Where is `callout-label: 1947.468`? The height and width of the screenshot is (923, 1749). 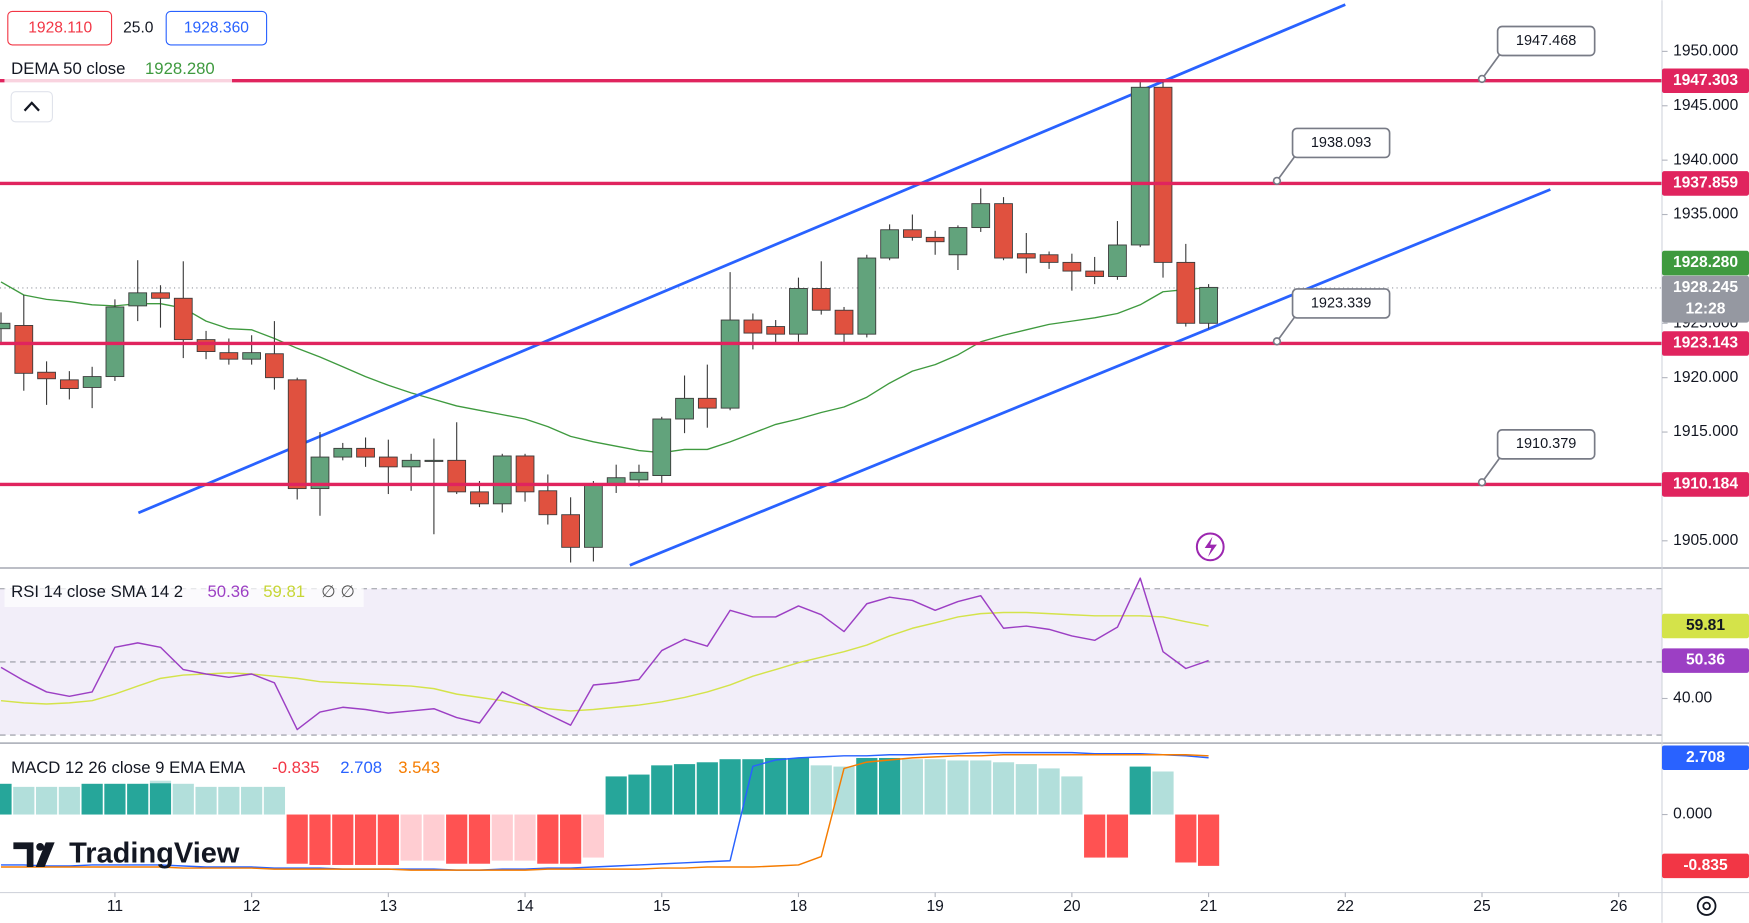 callout-label: 1947.468 is located at coordinates (1546, 41).